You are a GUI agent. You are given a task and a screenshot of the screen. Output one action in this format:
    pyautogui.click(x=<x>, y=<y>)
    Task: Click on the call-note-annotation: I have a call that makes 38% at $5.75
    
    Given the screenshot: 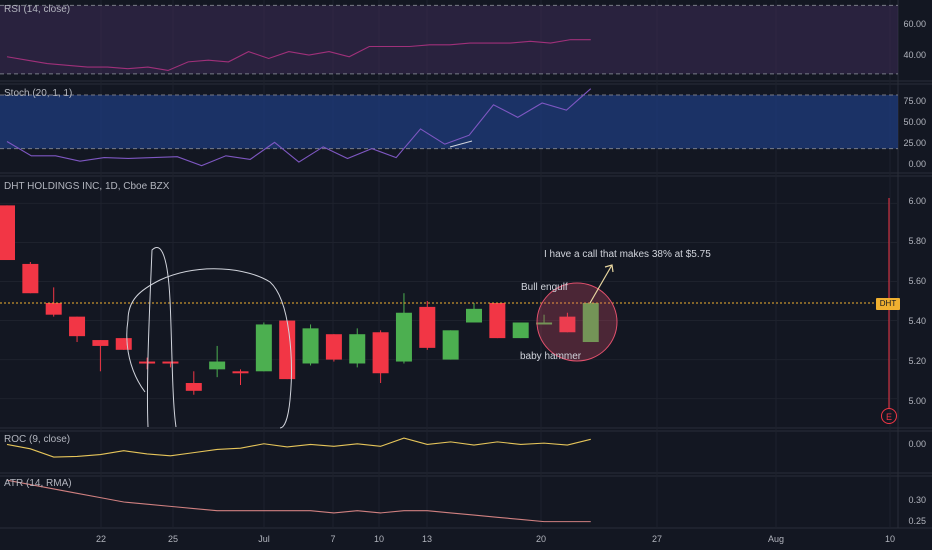 What is the action you would take?
    pyautogui.click(x=627, y=254)
    